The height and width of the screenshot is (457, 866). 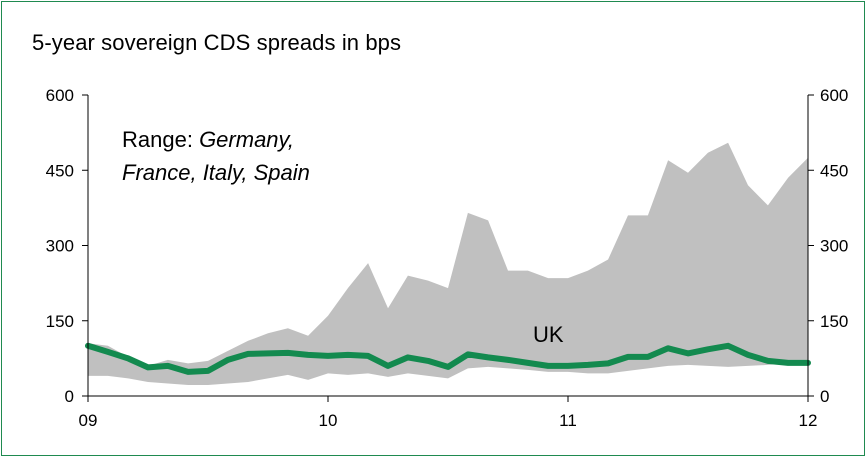 What do you see at coordinates (216, 172) in the screenshot?
I see `range-annotation-line2: France, Italy, Spain` at bounding box center [216, 172].